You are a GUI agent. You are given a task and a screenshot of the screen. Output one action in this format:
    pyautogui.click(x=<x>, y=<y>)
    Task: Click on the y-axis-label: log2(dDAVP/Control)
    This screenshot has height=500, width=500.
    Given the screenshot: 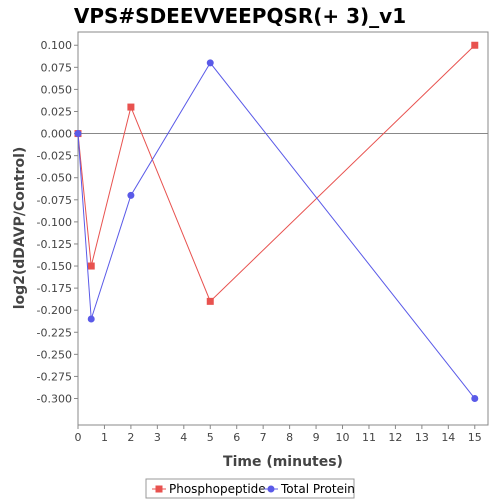 What is the action you would take?
    pyautogui.click(x=20, y=228)
    